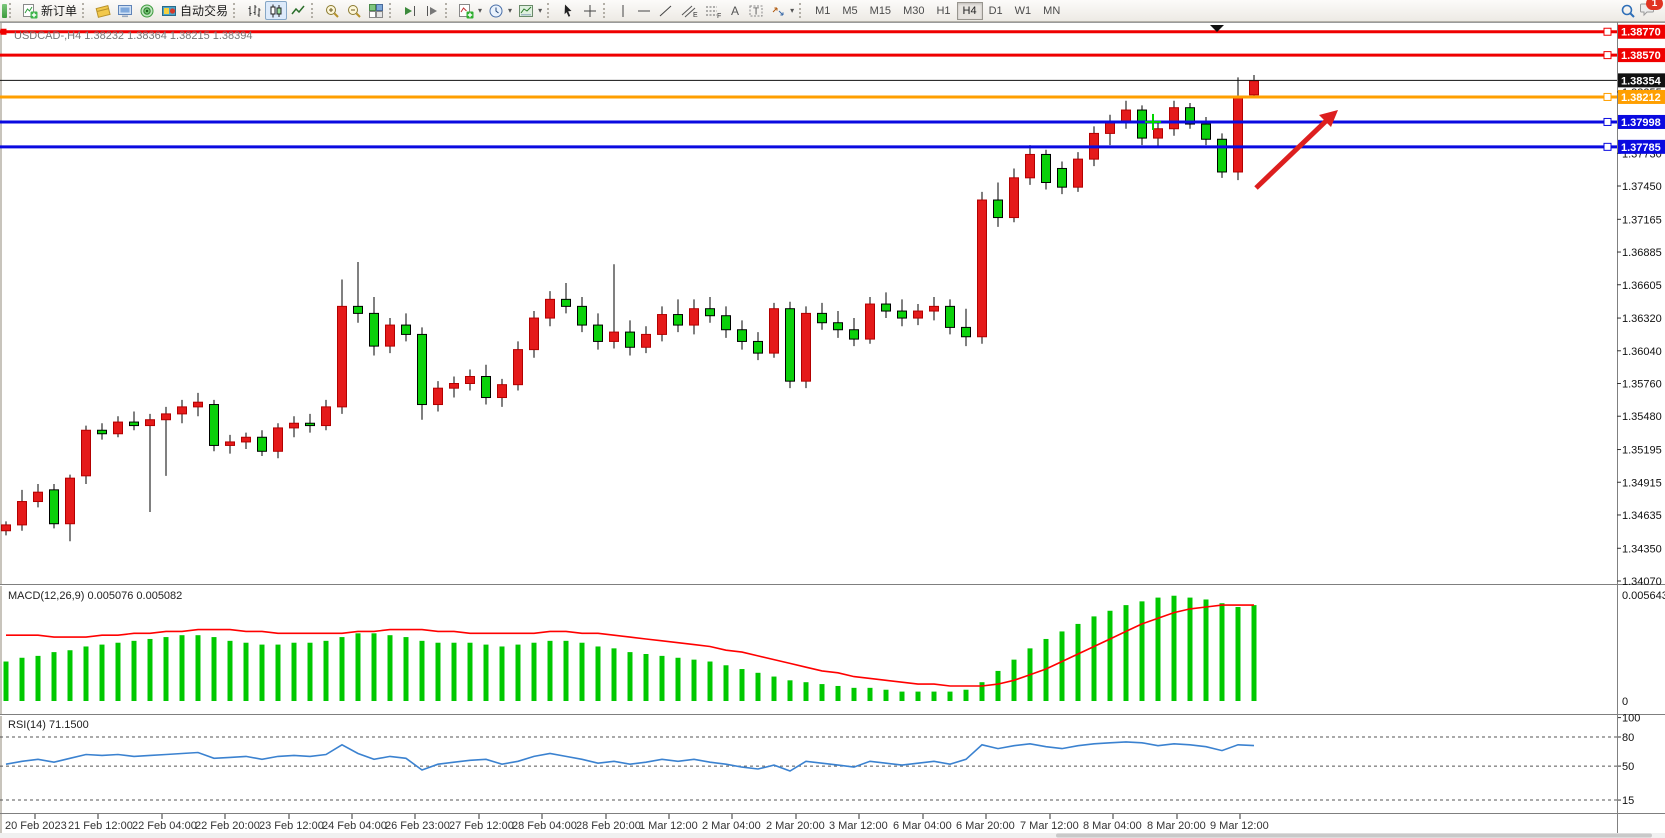  What do you see at coordinates (194, 10) in the screenshot?
I see `autotrading-button: 自动交易` at bounding box center [194, 10].